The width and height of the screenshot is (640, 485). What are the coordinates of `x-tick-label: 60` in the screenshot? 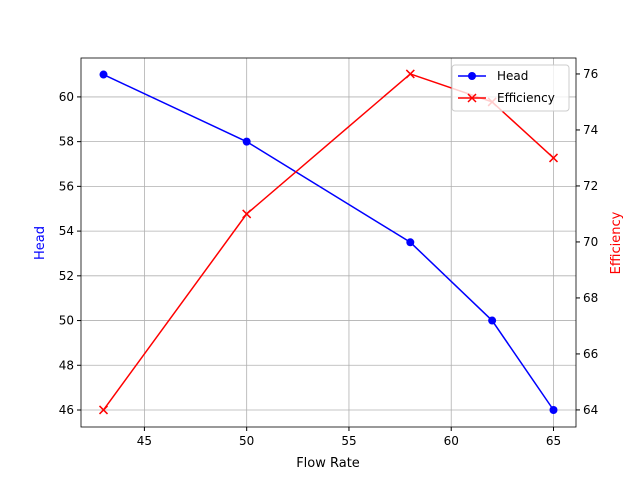 It's located at (451, 441).